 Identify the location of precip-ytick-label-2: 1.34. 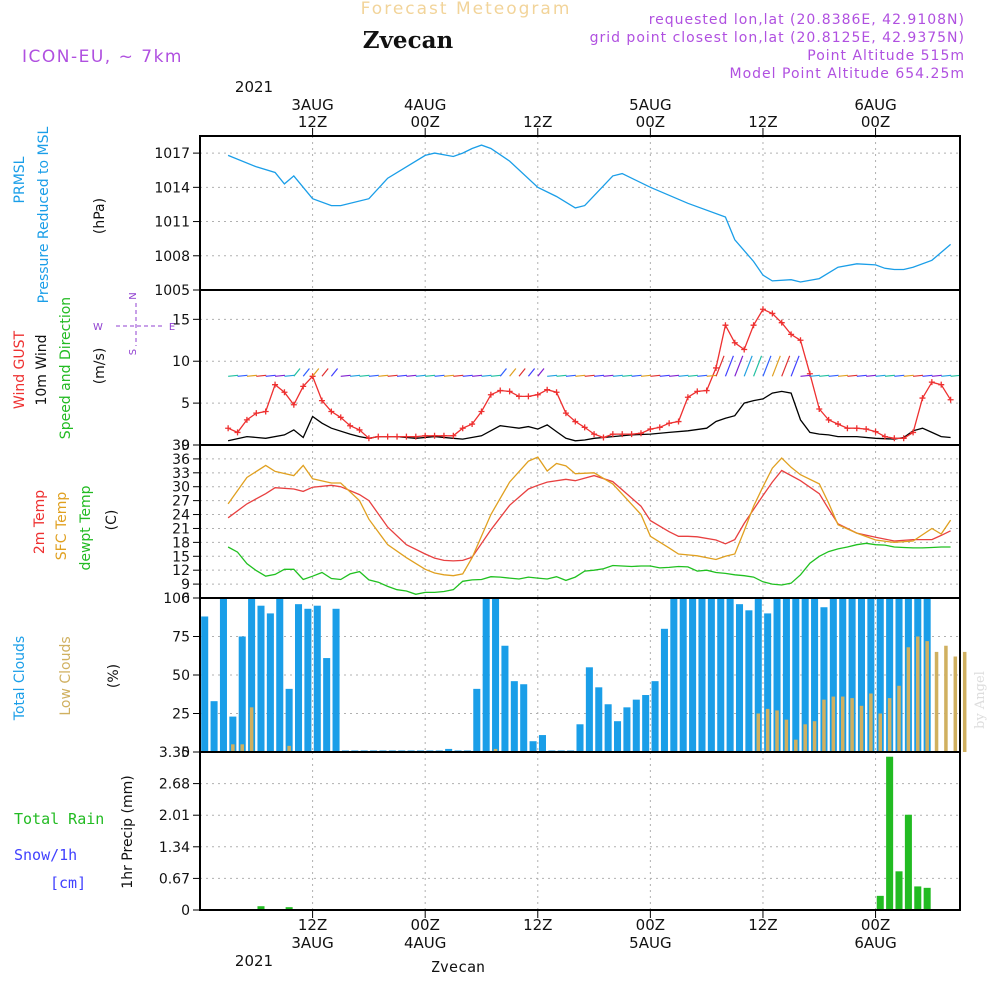
(174, 848).